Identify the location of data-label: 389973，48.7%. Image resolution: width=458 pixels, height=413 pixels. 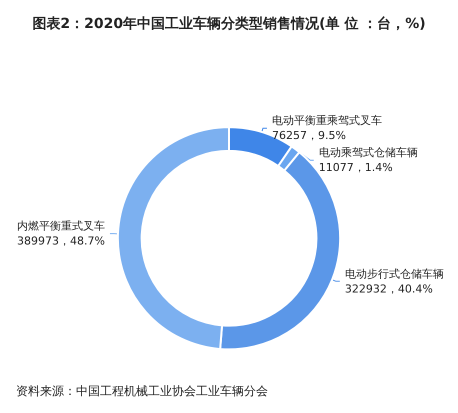
(60, 241).